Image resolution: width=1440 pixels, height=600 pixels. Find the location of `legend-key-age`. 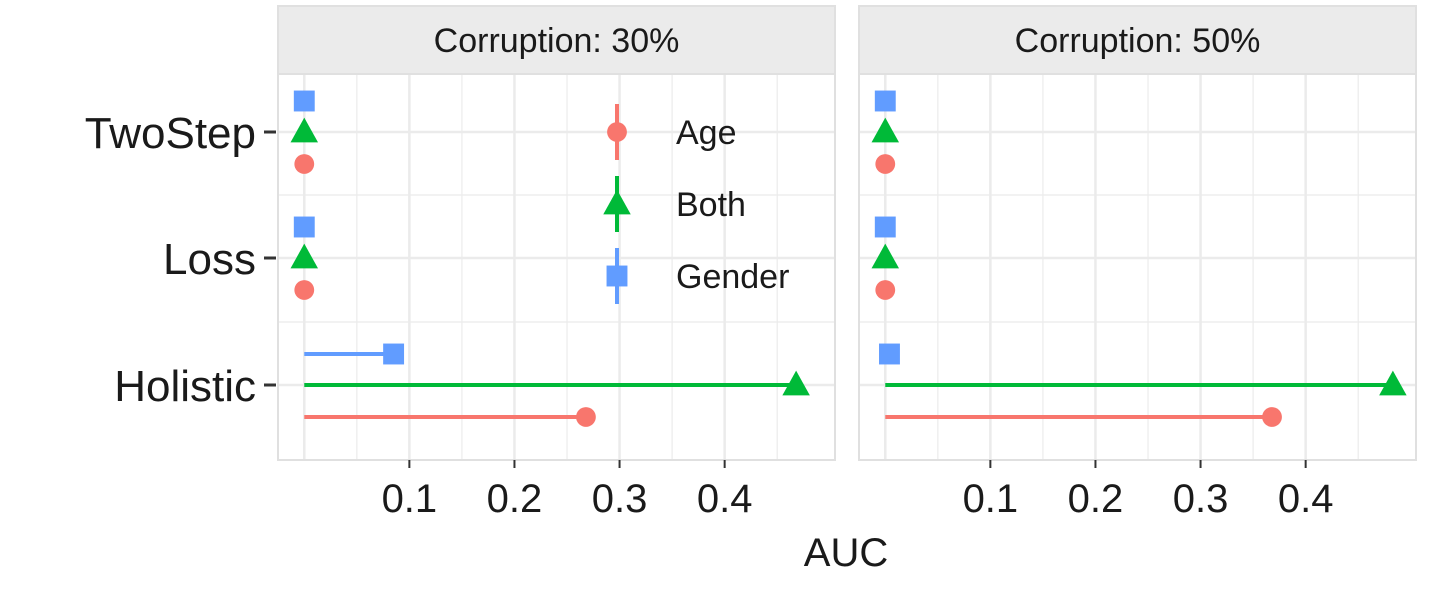

legend-key-age is located at coordinates (617, 132).